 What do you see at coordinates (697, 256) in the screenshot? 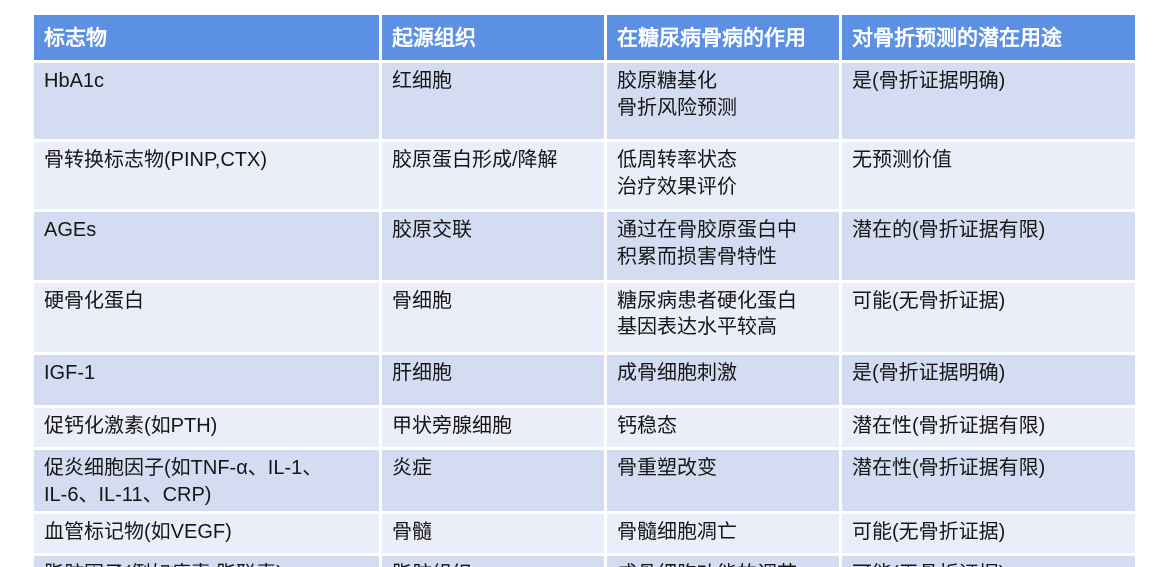
I see `cell-text-line: 积累而损害骨特性` at bounding box center [697, 256].